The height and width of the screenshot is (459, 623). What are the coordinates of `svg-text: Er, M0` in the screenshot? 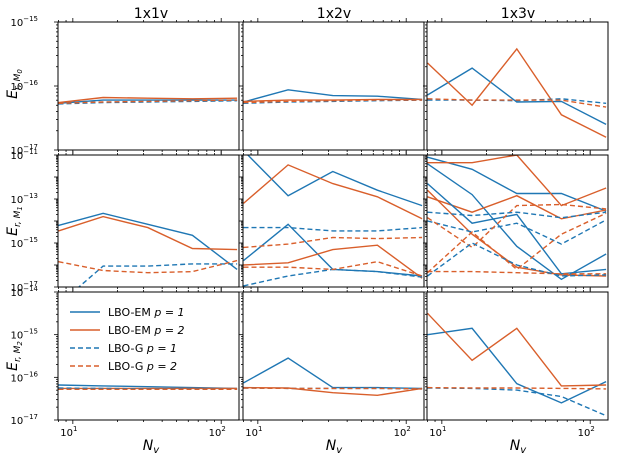 It's located at (14, 84).